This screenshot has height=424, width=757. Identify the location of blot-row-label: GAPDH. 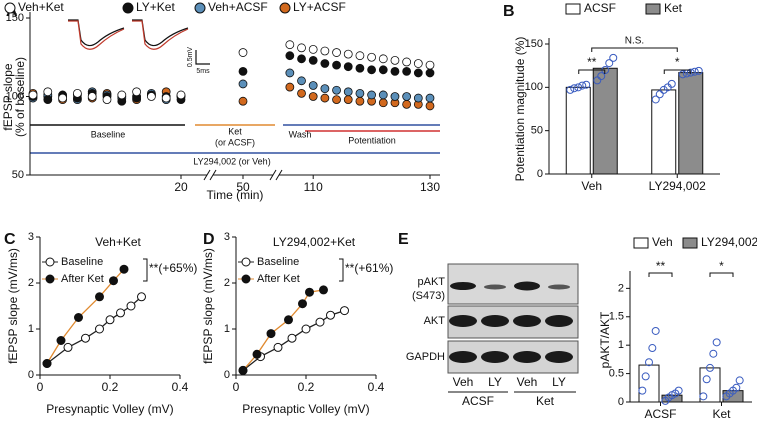
(425, 357).